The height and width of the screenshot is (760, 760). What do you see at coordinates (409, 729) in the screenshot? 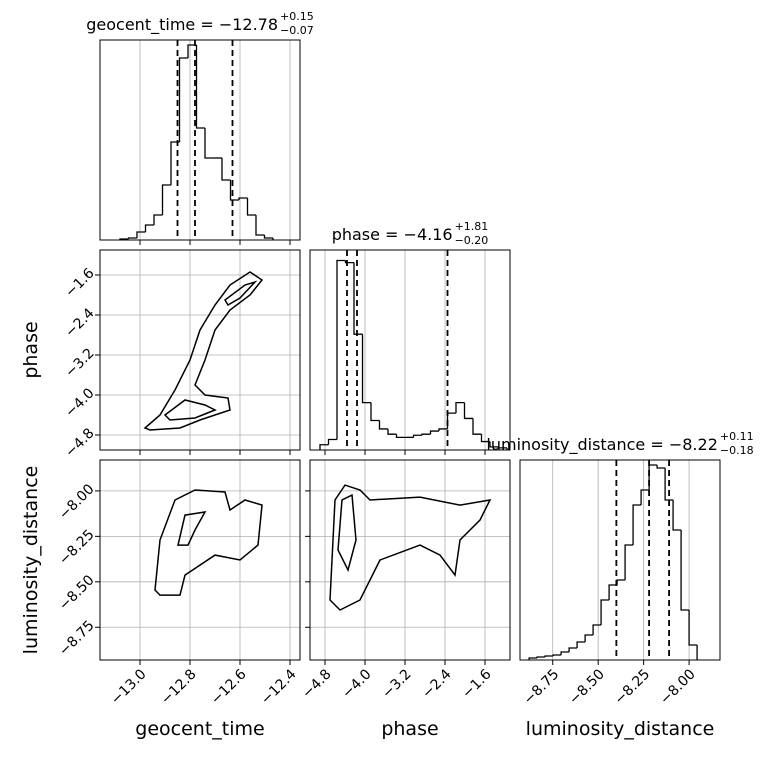
I see `x-axis-label: phase` at bounding box center [409, 729].